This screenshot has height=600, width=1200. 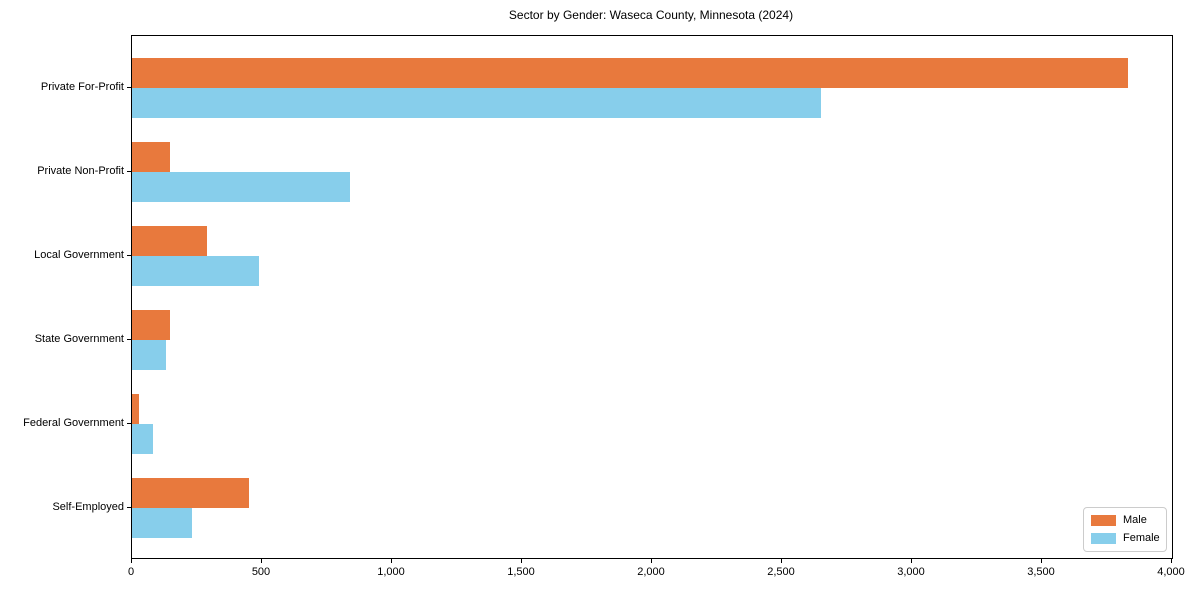 What do you see at coordinates (651, 572) in the screenshot?
I see `x-axis-tick-label: 2,000` at bounding box center [651, 572].